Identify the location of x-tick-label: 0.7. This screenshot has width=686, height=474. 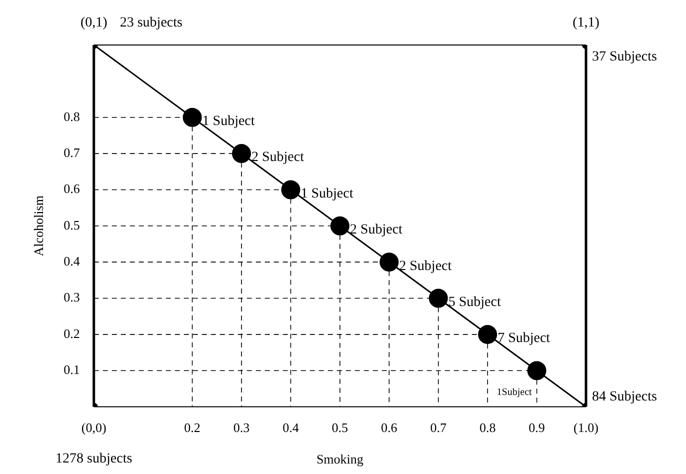
(438, 428).